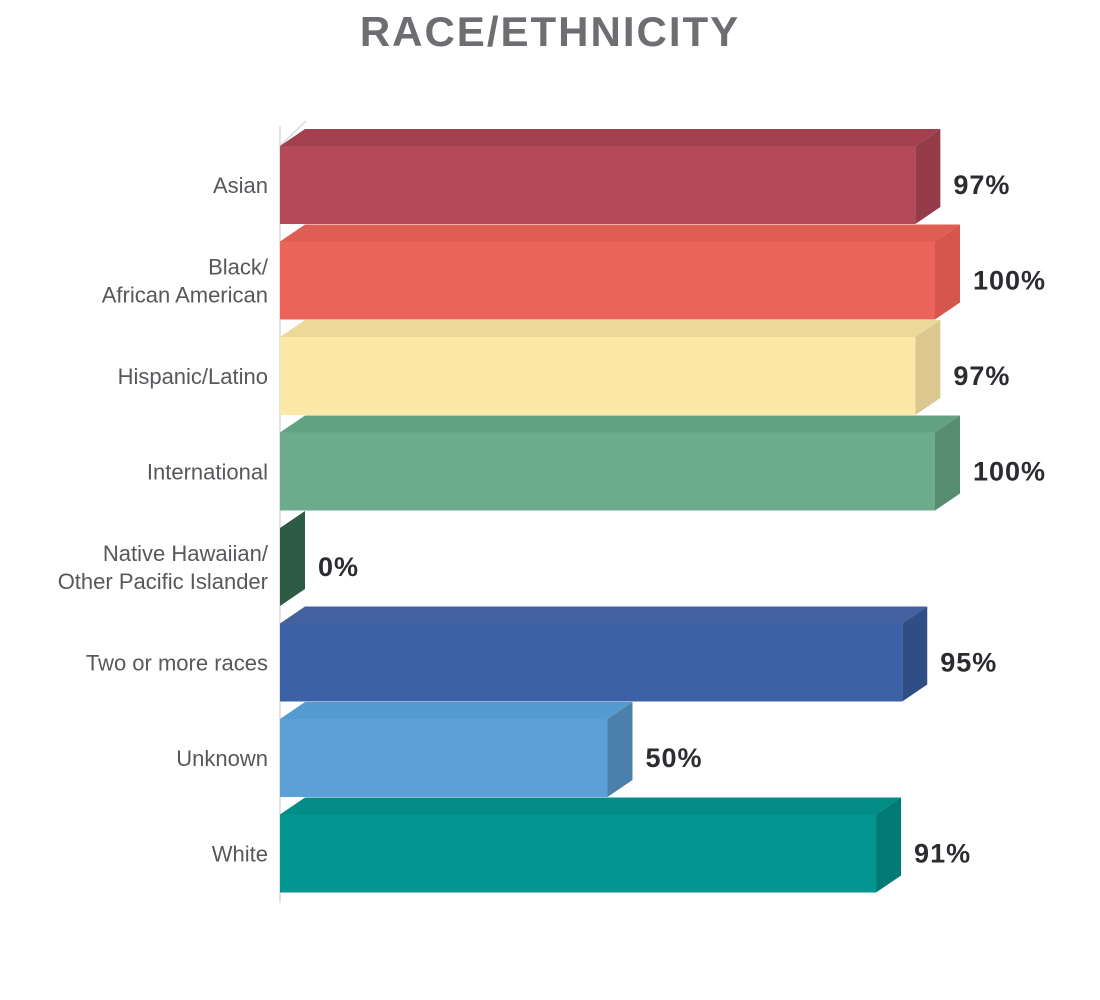  I want to click on bar-value-label: 50%, so click(674, 758).